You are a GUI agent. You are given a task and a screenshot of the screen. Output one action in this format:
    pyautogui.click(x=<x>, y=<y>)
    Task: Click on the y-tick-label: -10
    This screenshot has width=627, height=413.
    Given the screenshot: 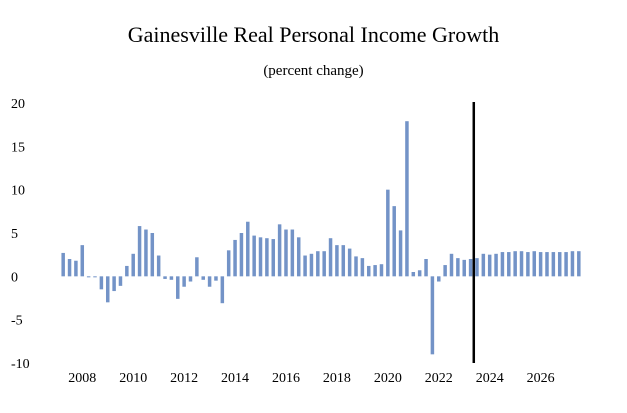 What is the action you would take?
    pyautogui.click(x=20, y=364)
    